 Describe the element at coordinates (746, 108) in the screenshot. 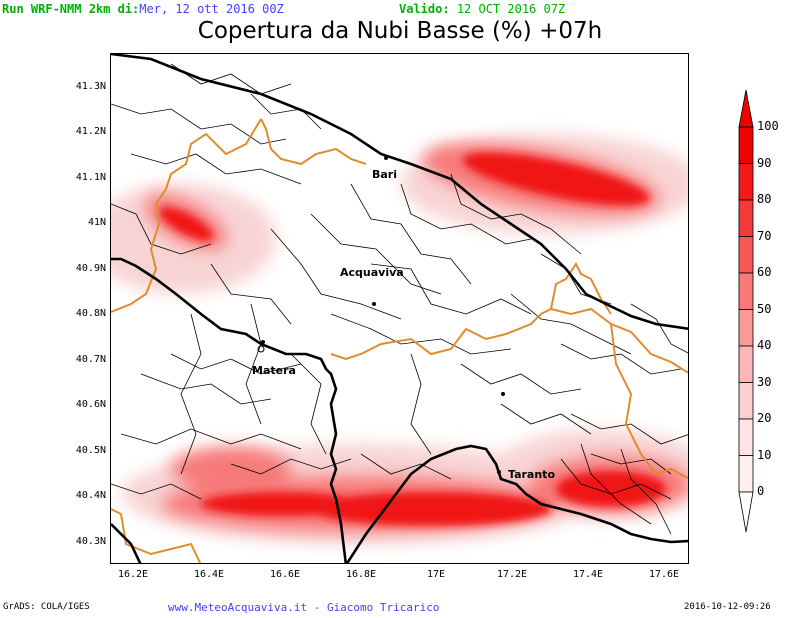

I see `colorbar-arrow-top` at that location.